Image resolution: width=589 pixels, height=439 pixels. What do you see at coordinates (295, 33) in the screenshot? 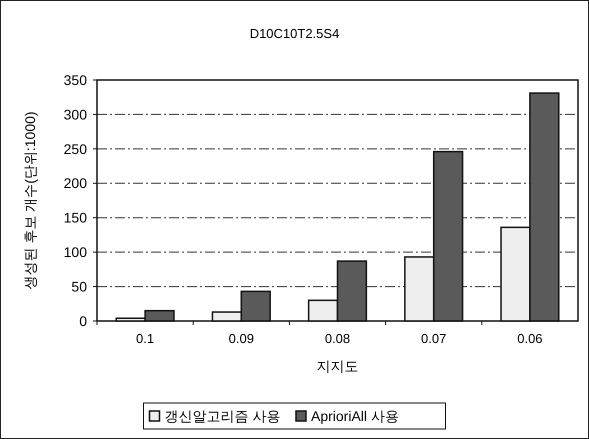
I see `chart-title: D10C10T2.5S4` at bounding box center [295, 33].